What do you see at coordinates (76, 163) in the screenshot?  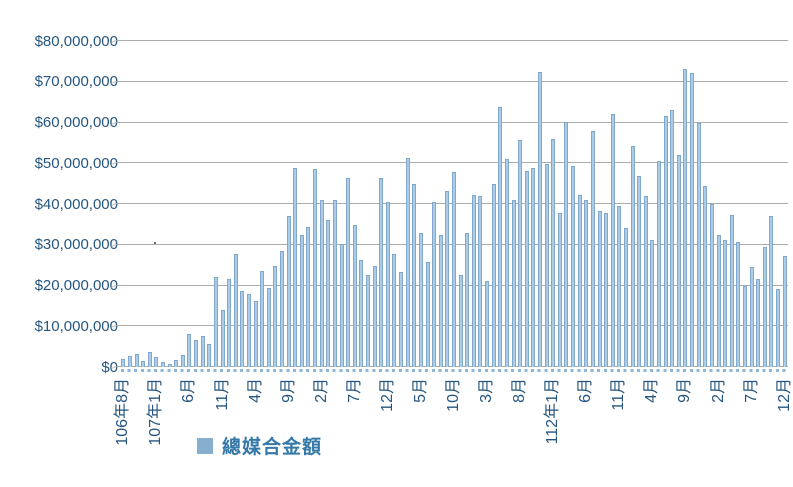 I see `y-axis-tick-label: $50,000,000` at bounding box center [76, 163].